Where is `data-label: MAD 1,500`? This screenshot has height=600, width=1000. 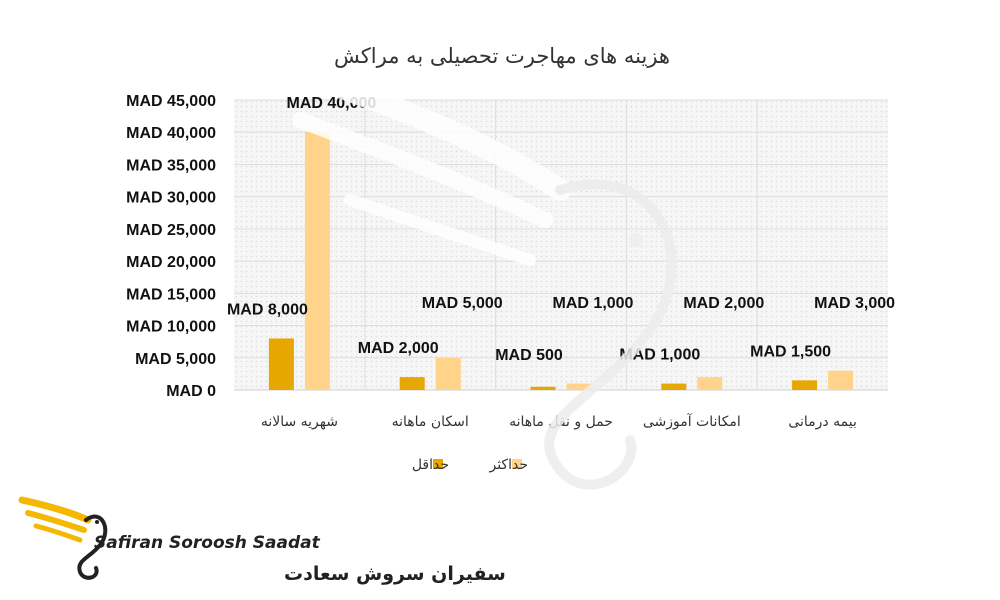 data-label: MAD 1,500 is located at coordinates (790, 351).